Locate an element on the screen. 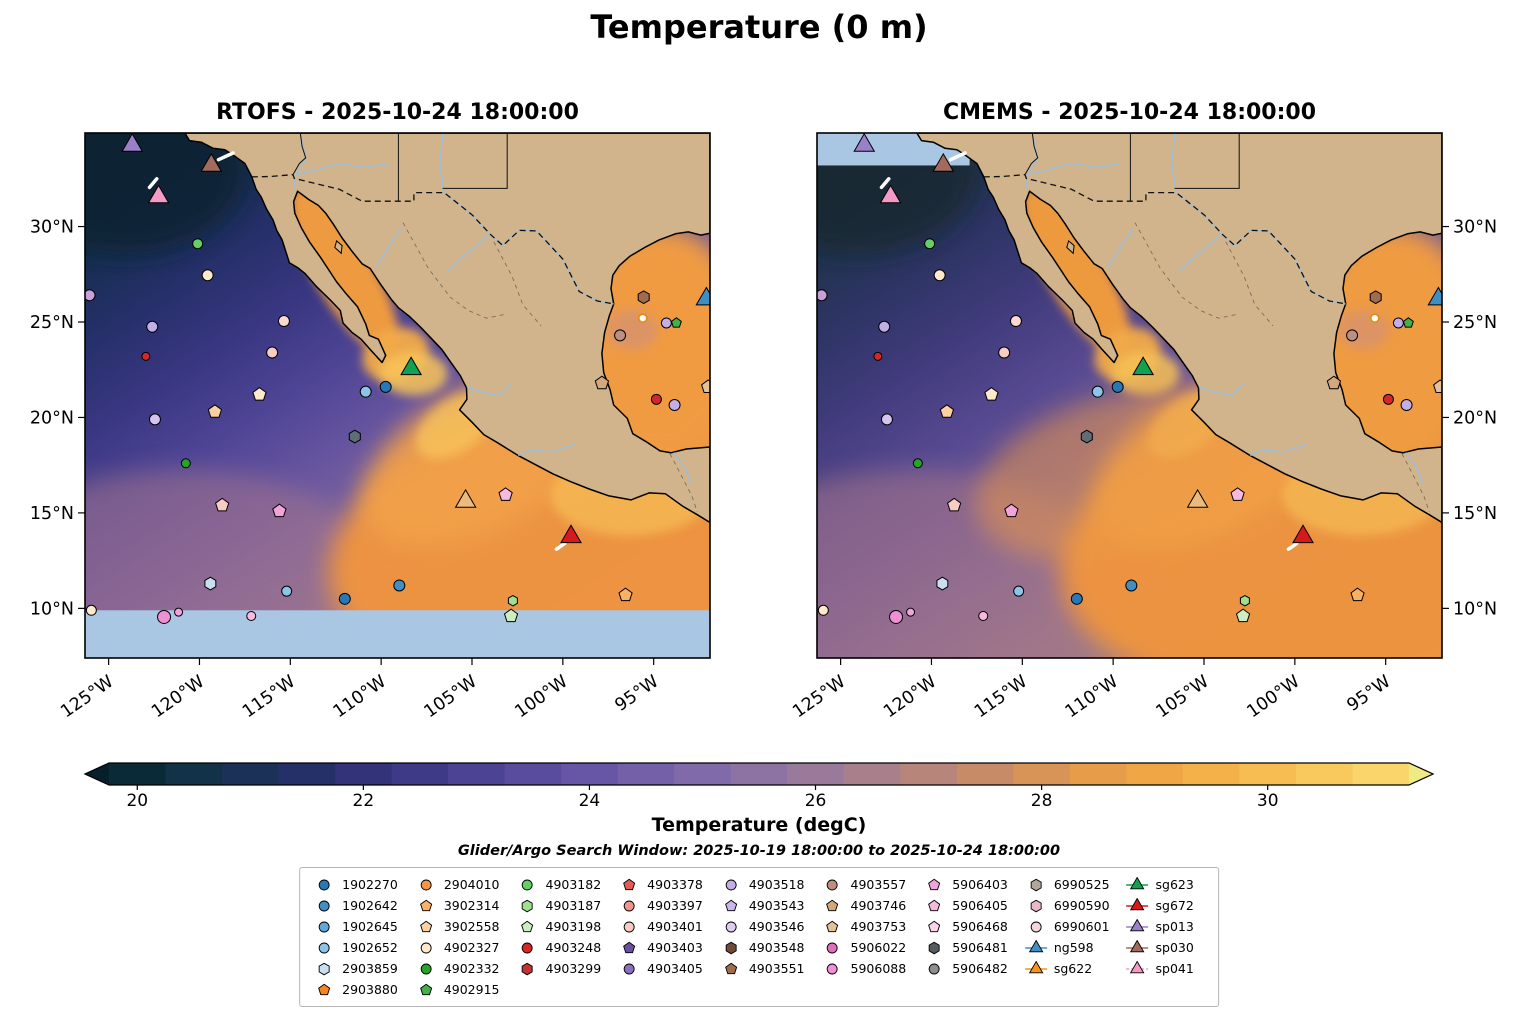 The image size is (1518, 1015). legend-item: 1902642 is located at coordinates (361, 905).